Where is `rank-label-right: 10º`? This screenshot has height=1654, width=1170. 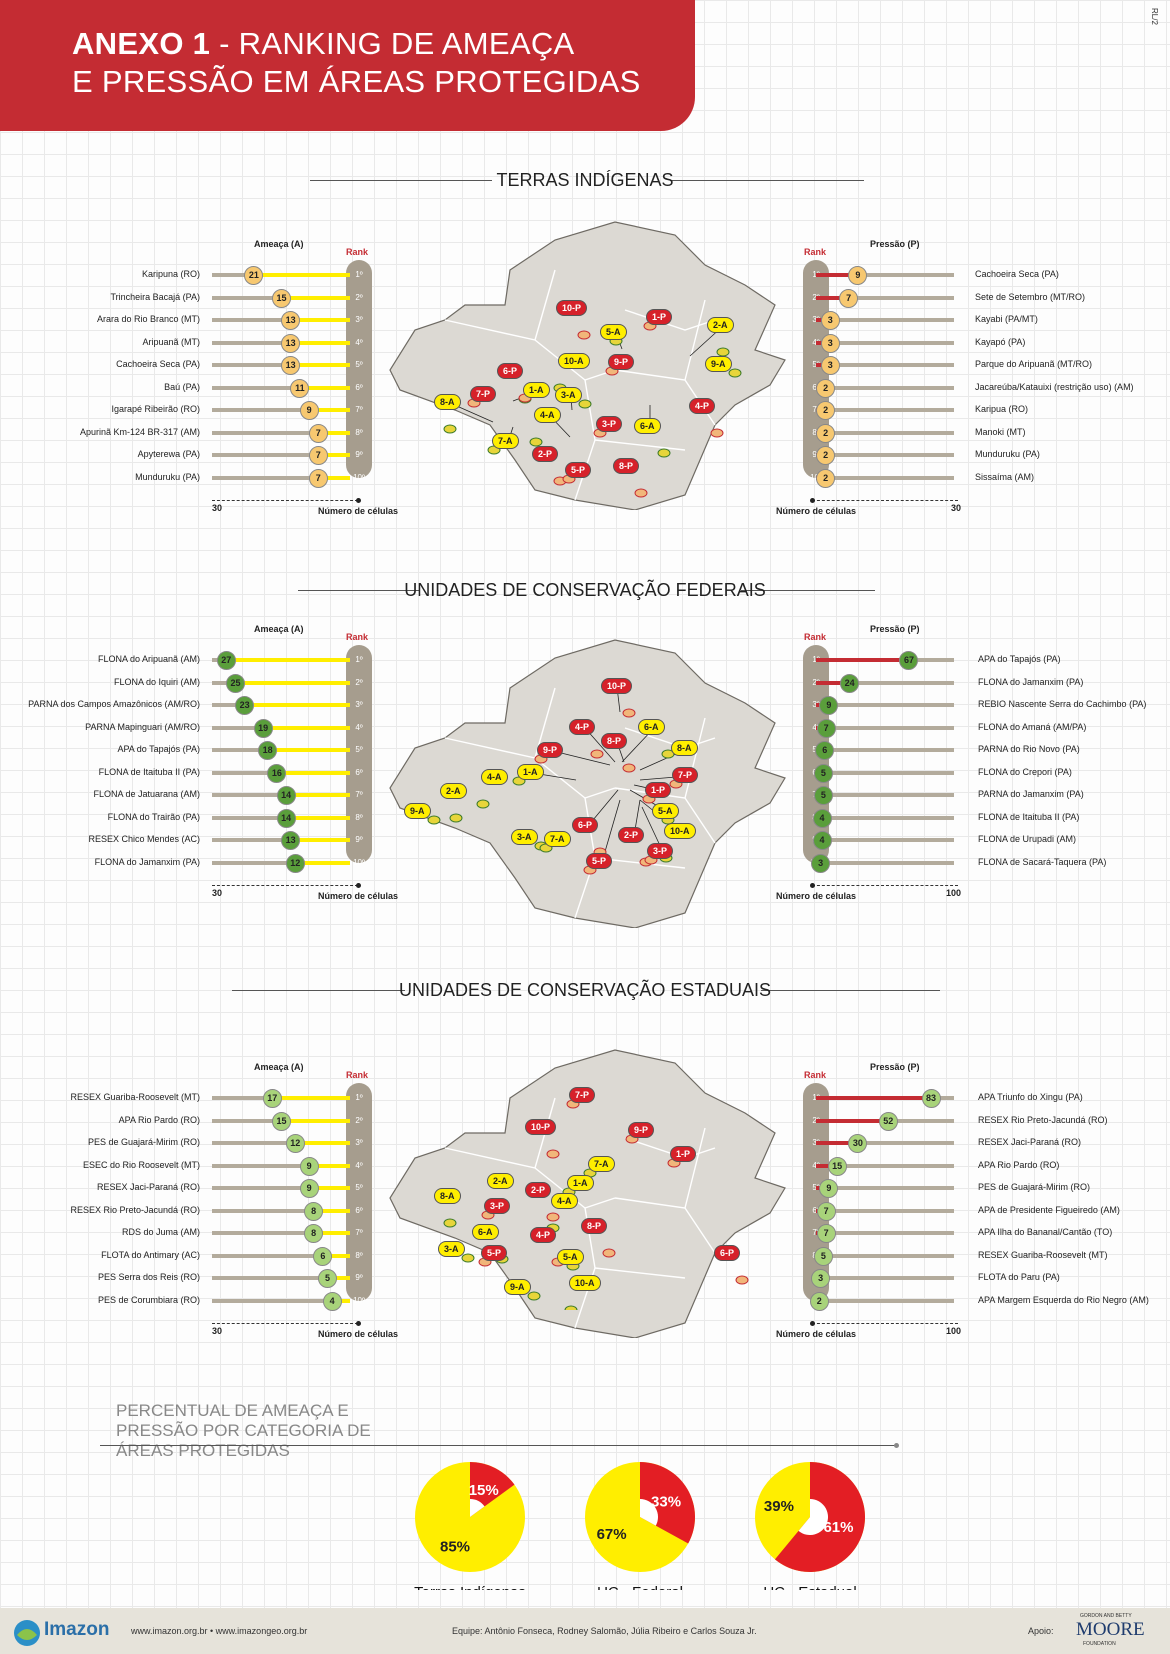
rank-label-right: 10º is located at coordinates (816, 477).